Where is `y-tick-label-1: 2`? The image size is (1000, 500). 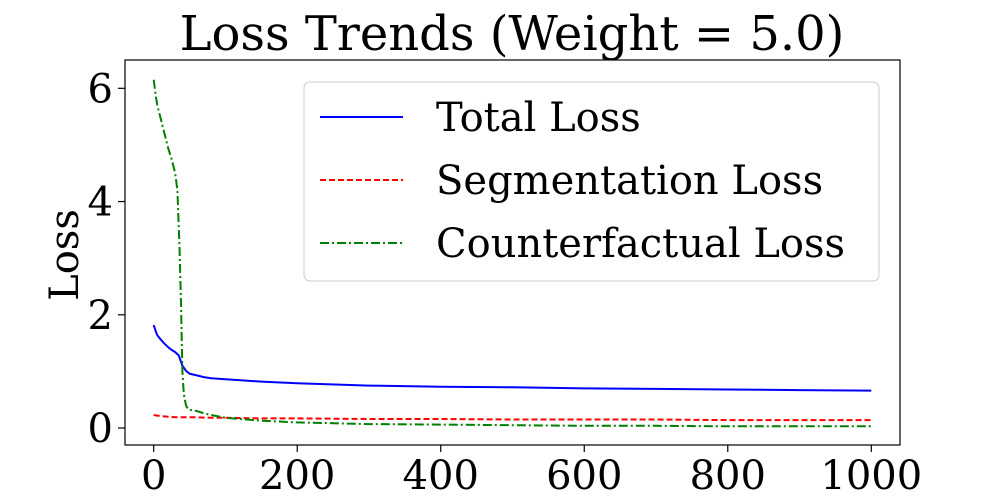 y-tick-label-1: 2 is located at coordinates (100, 316).